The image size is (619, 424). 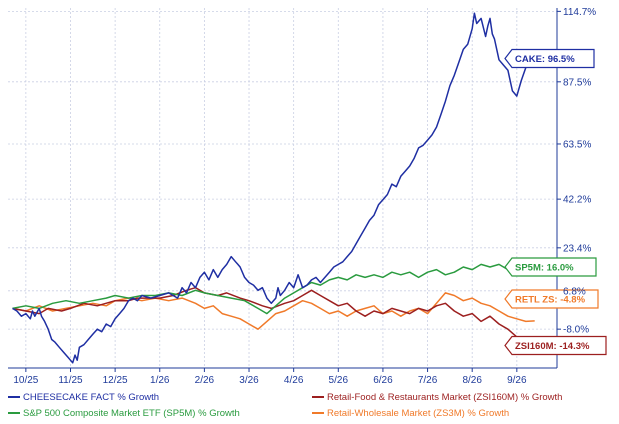 I want to click on legend-item-cheesecake: CHEESECAKE FACT % Growth, so click(x=83, y=397).